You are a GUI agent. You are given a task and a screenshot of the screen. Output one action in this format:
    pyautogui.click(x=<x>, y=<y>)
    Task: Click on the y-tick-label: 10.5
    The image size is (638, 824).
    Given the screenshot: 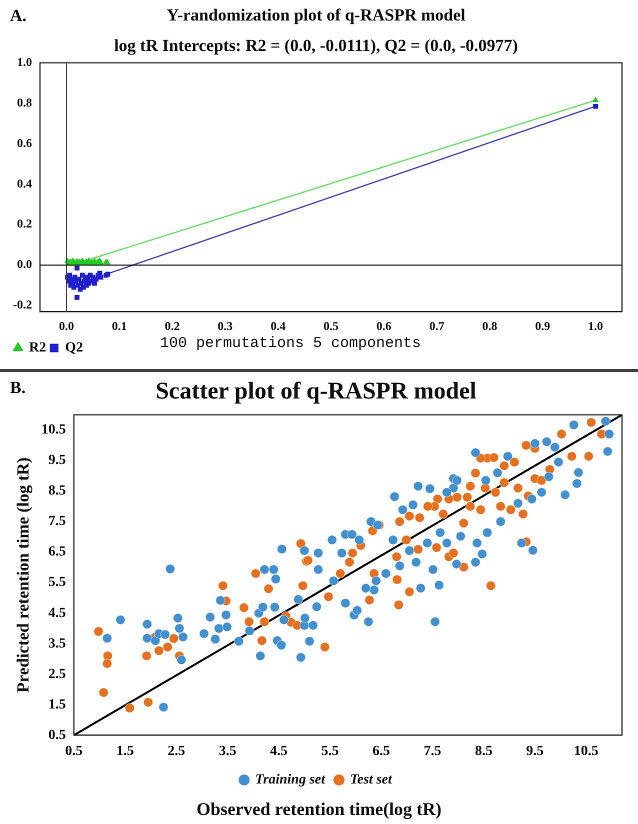 What is the action you would take?
    pyautogui.click(x=53, y=430)
    